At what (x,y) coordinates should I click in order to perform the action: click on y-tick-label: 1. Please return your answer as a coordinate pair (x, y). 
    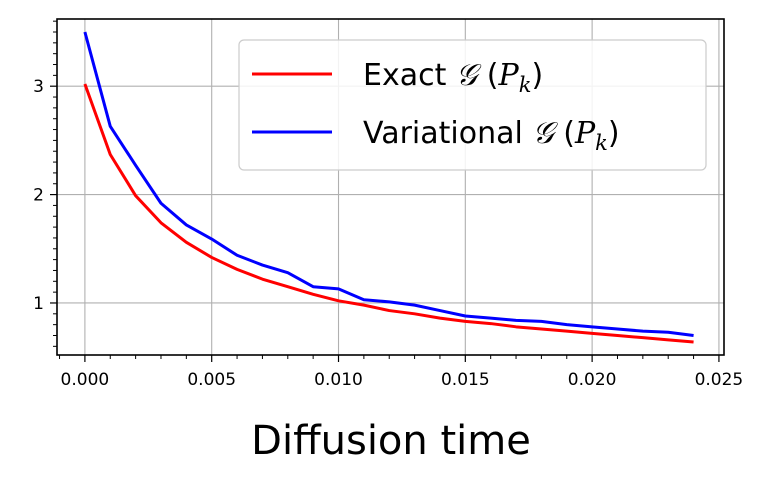
    Looking at the image, I should click on (38, 304).